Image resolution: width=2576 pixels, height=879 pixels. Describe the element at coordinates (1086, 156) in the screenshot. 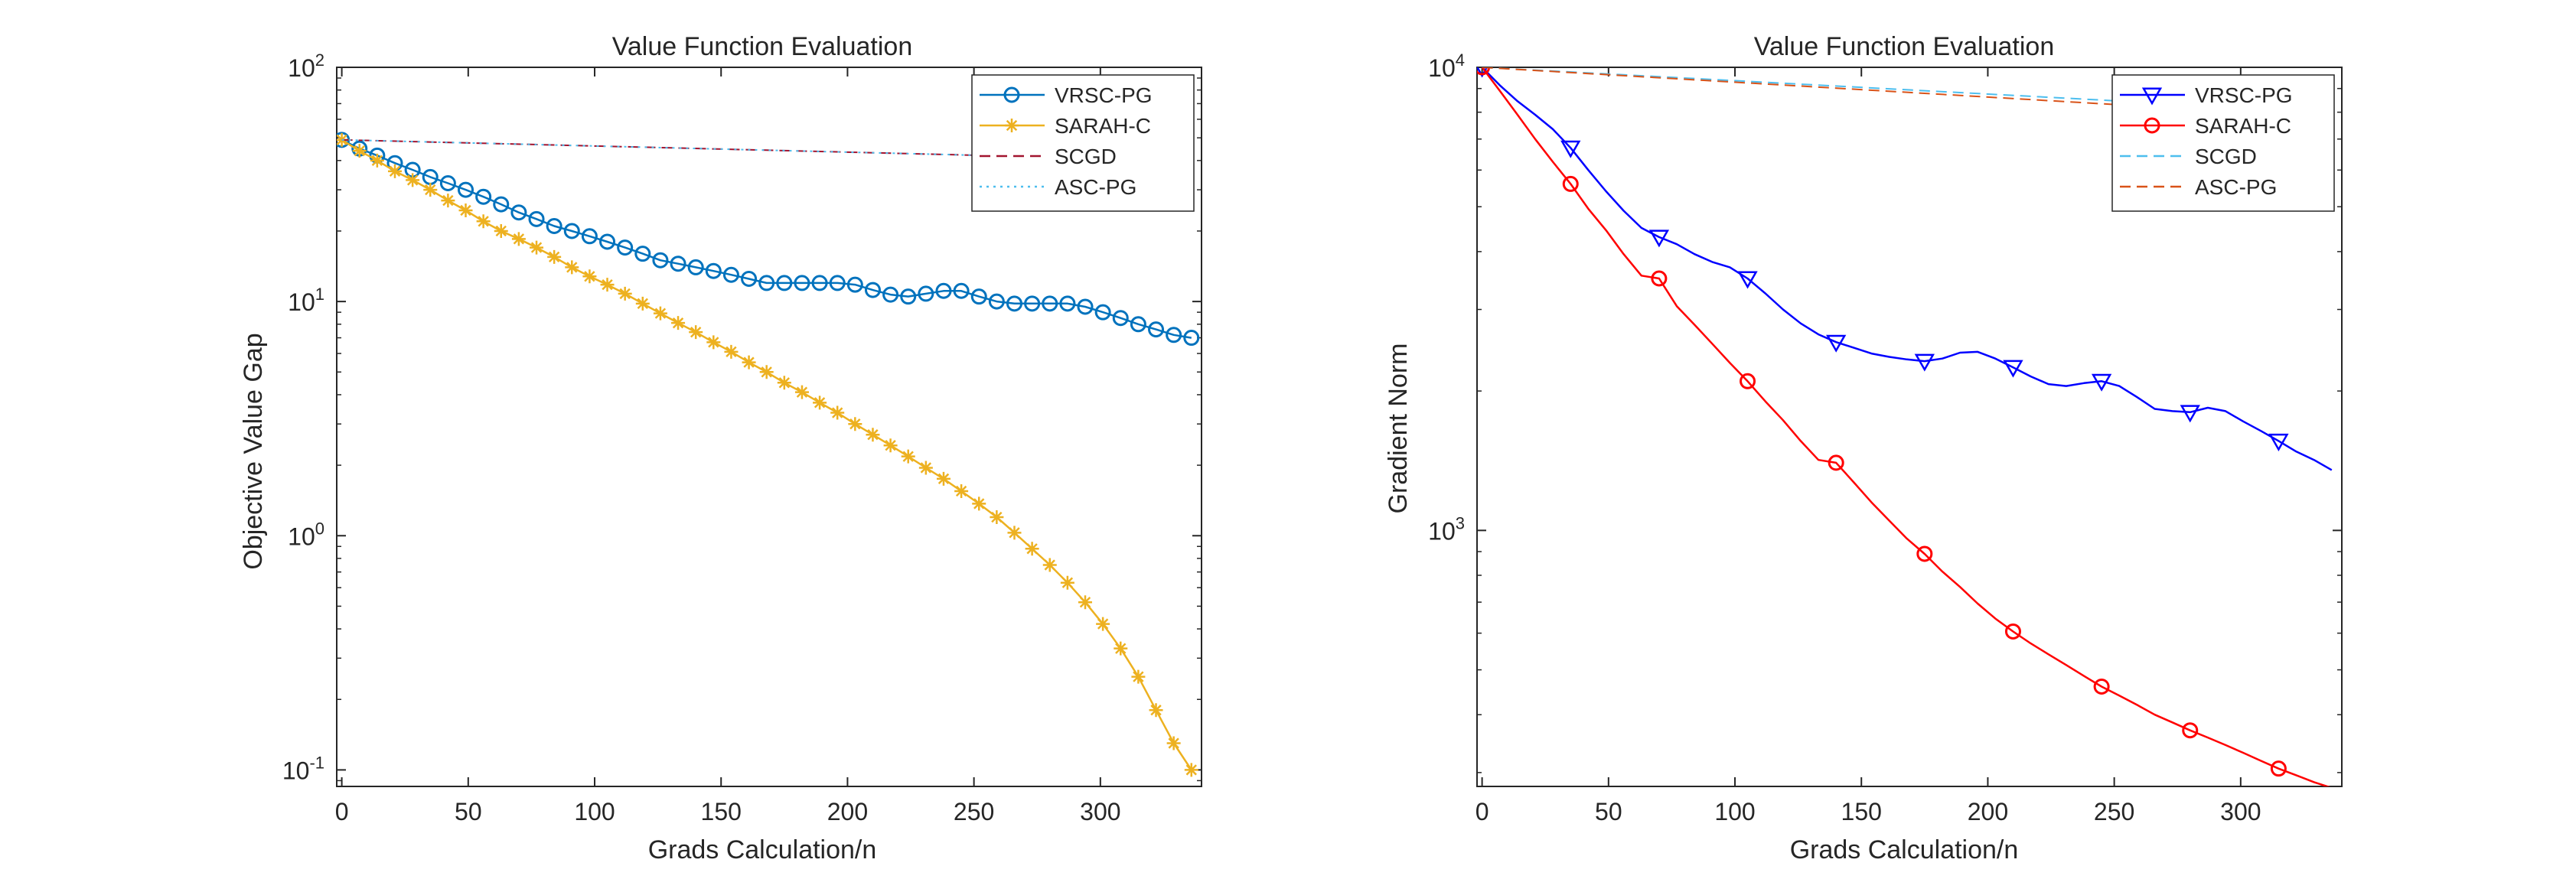

I see `legend-label: SCGD` at that location.